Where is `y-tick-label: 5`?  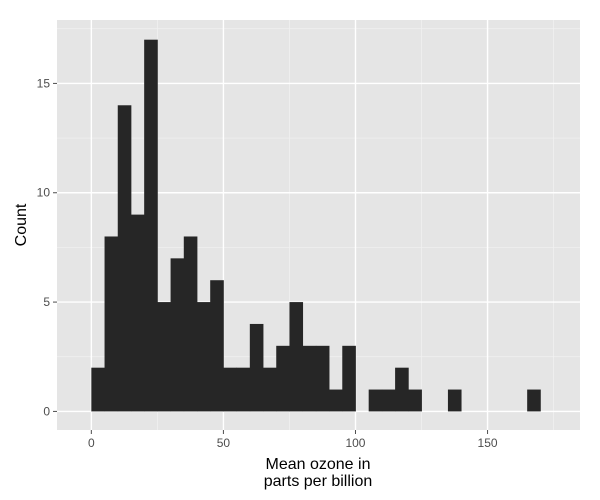 y-tick-label: 5 is located at coordinates (46, 302).